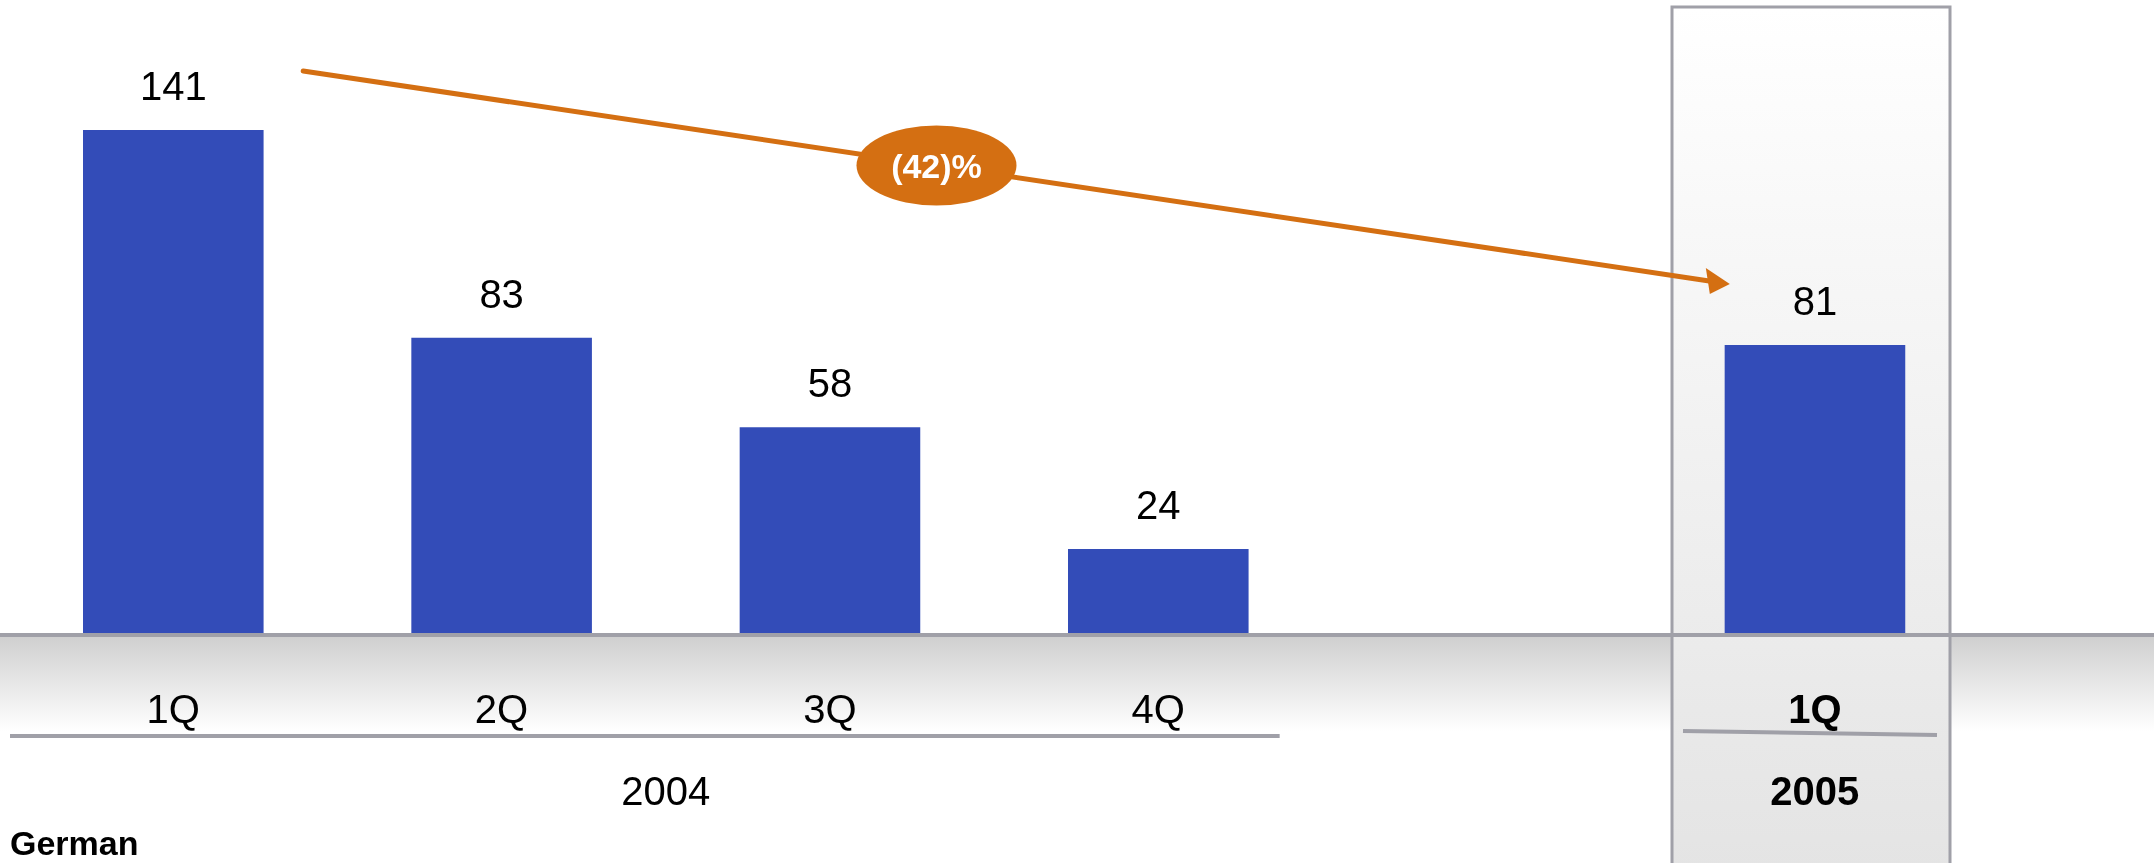 This screenshot has width=2154, height=863. What do you see at coordinates (666, 791) in the screenshot?
I see `text: 2004` at bounding box center [666, 791].